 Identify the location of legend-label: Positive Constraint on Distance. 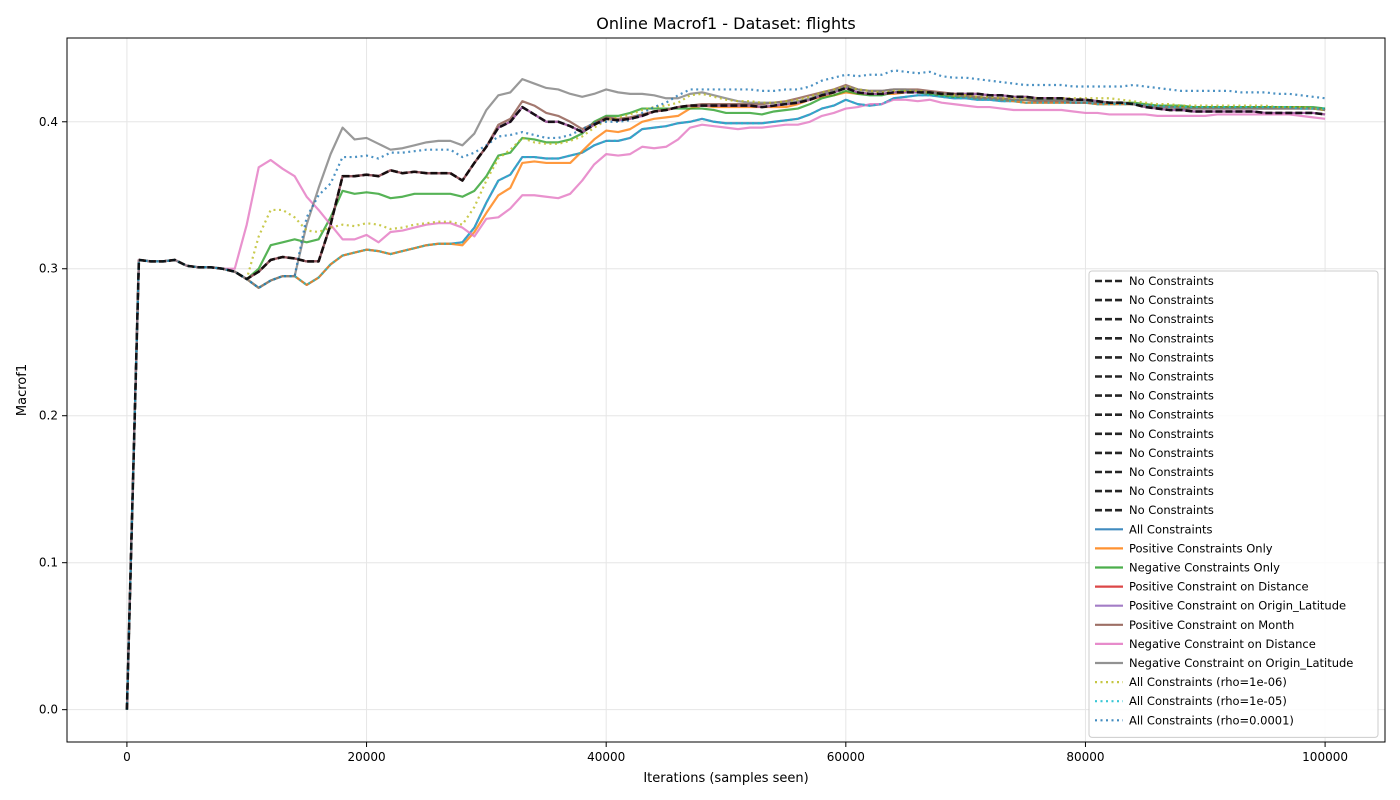
(1219, 587).